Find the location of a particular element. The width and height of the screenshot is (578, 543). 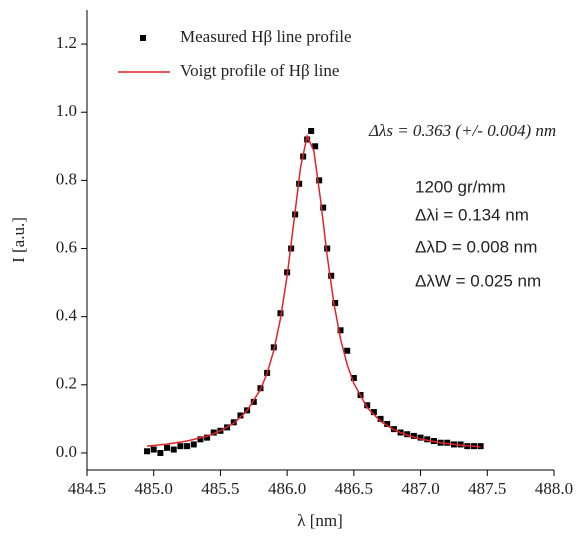

annotation: ΔλD = 0.008 nm is located at coordinates (476, 246).